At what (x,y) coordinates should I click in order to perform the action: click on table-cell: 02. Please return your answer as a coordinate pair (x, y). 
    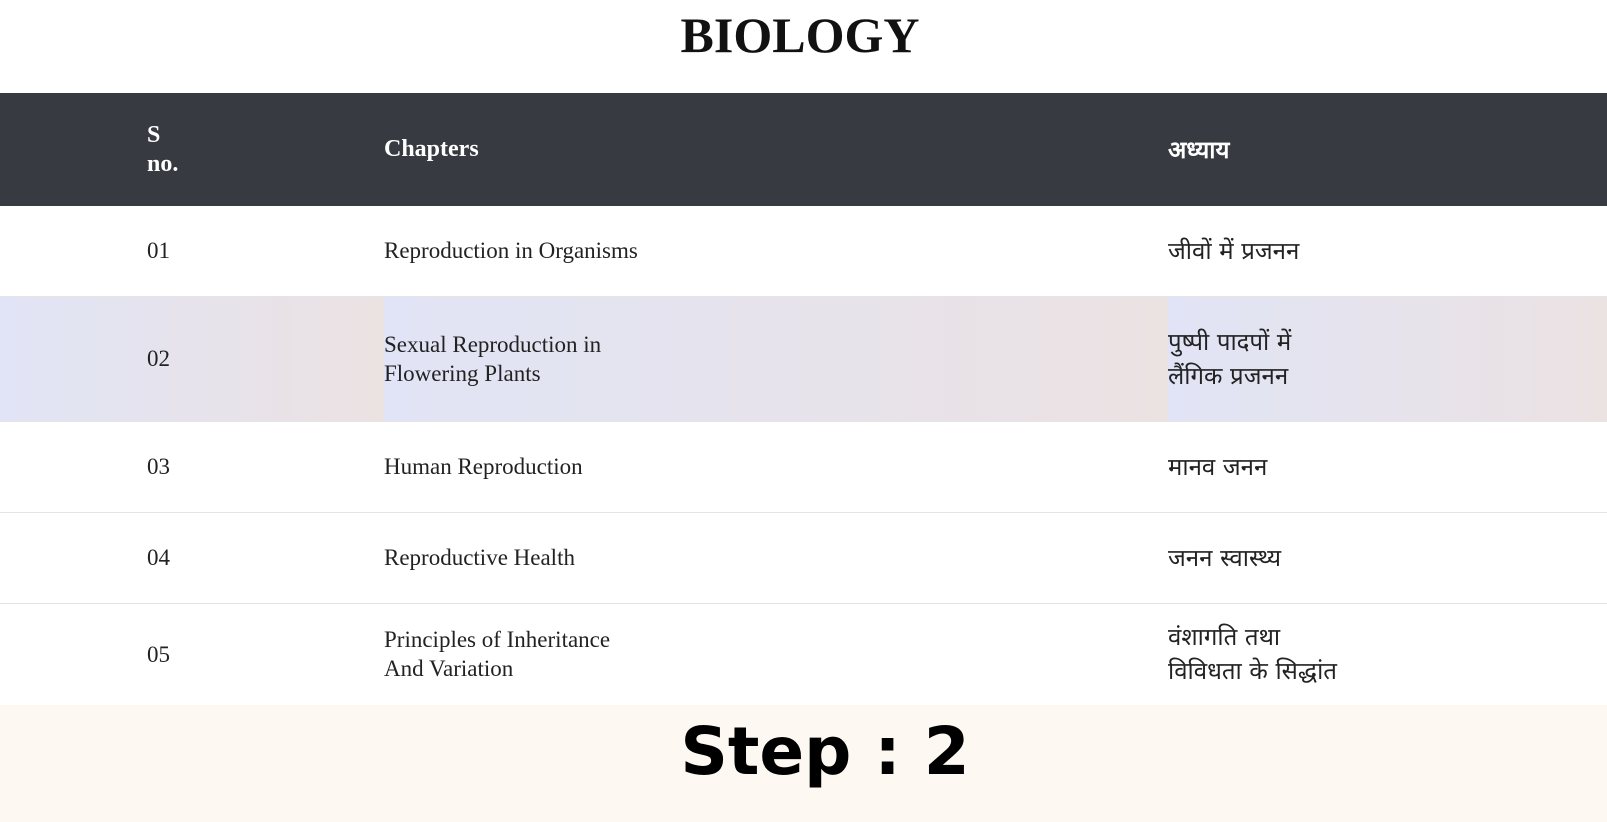
    Looking at the image, I should click on (192, 359).